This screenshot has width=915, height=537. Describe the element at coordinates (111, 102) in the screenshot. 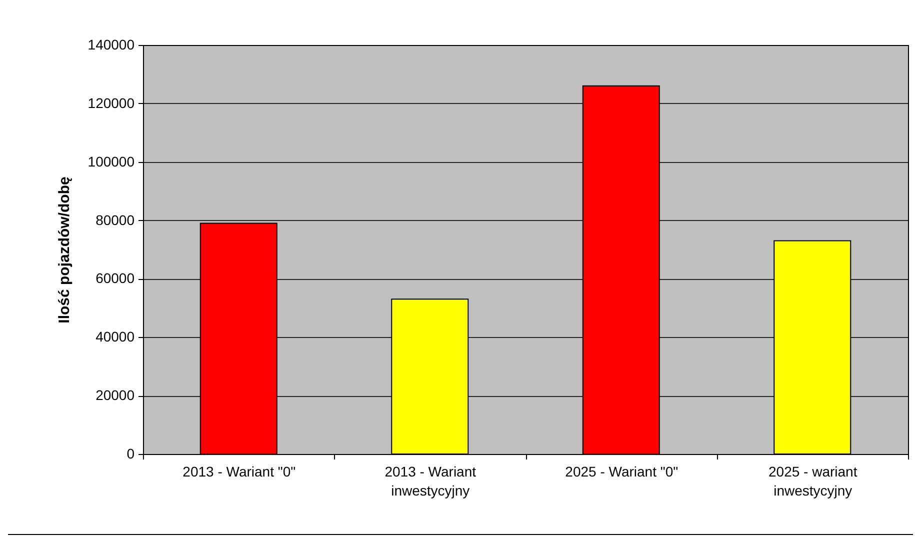

I see `y-tick-label: 120000` at that location.